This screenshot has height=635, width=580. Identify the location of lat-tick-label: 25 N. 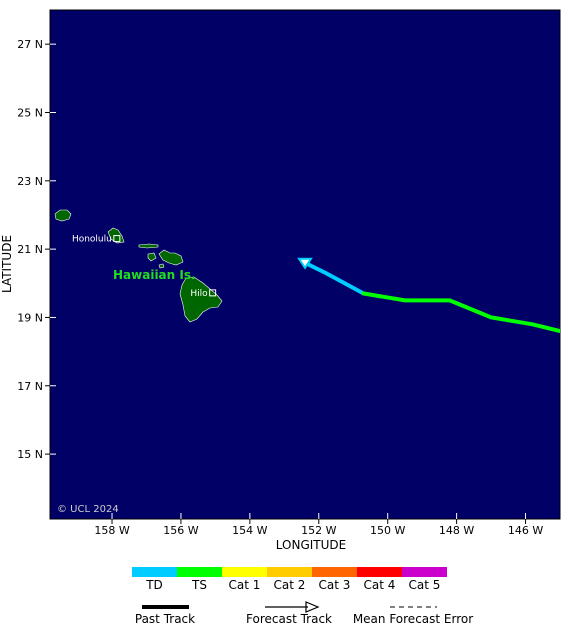
(30, 112).